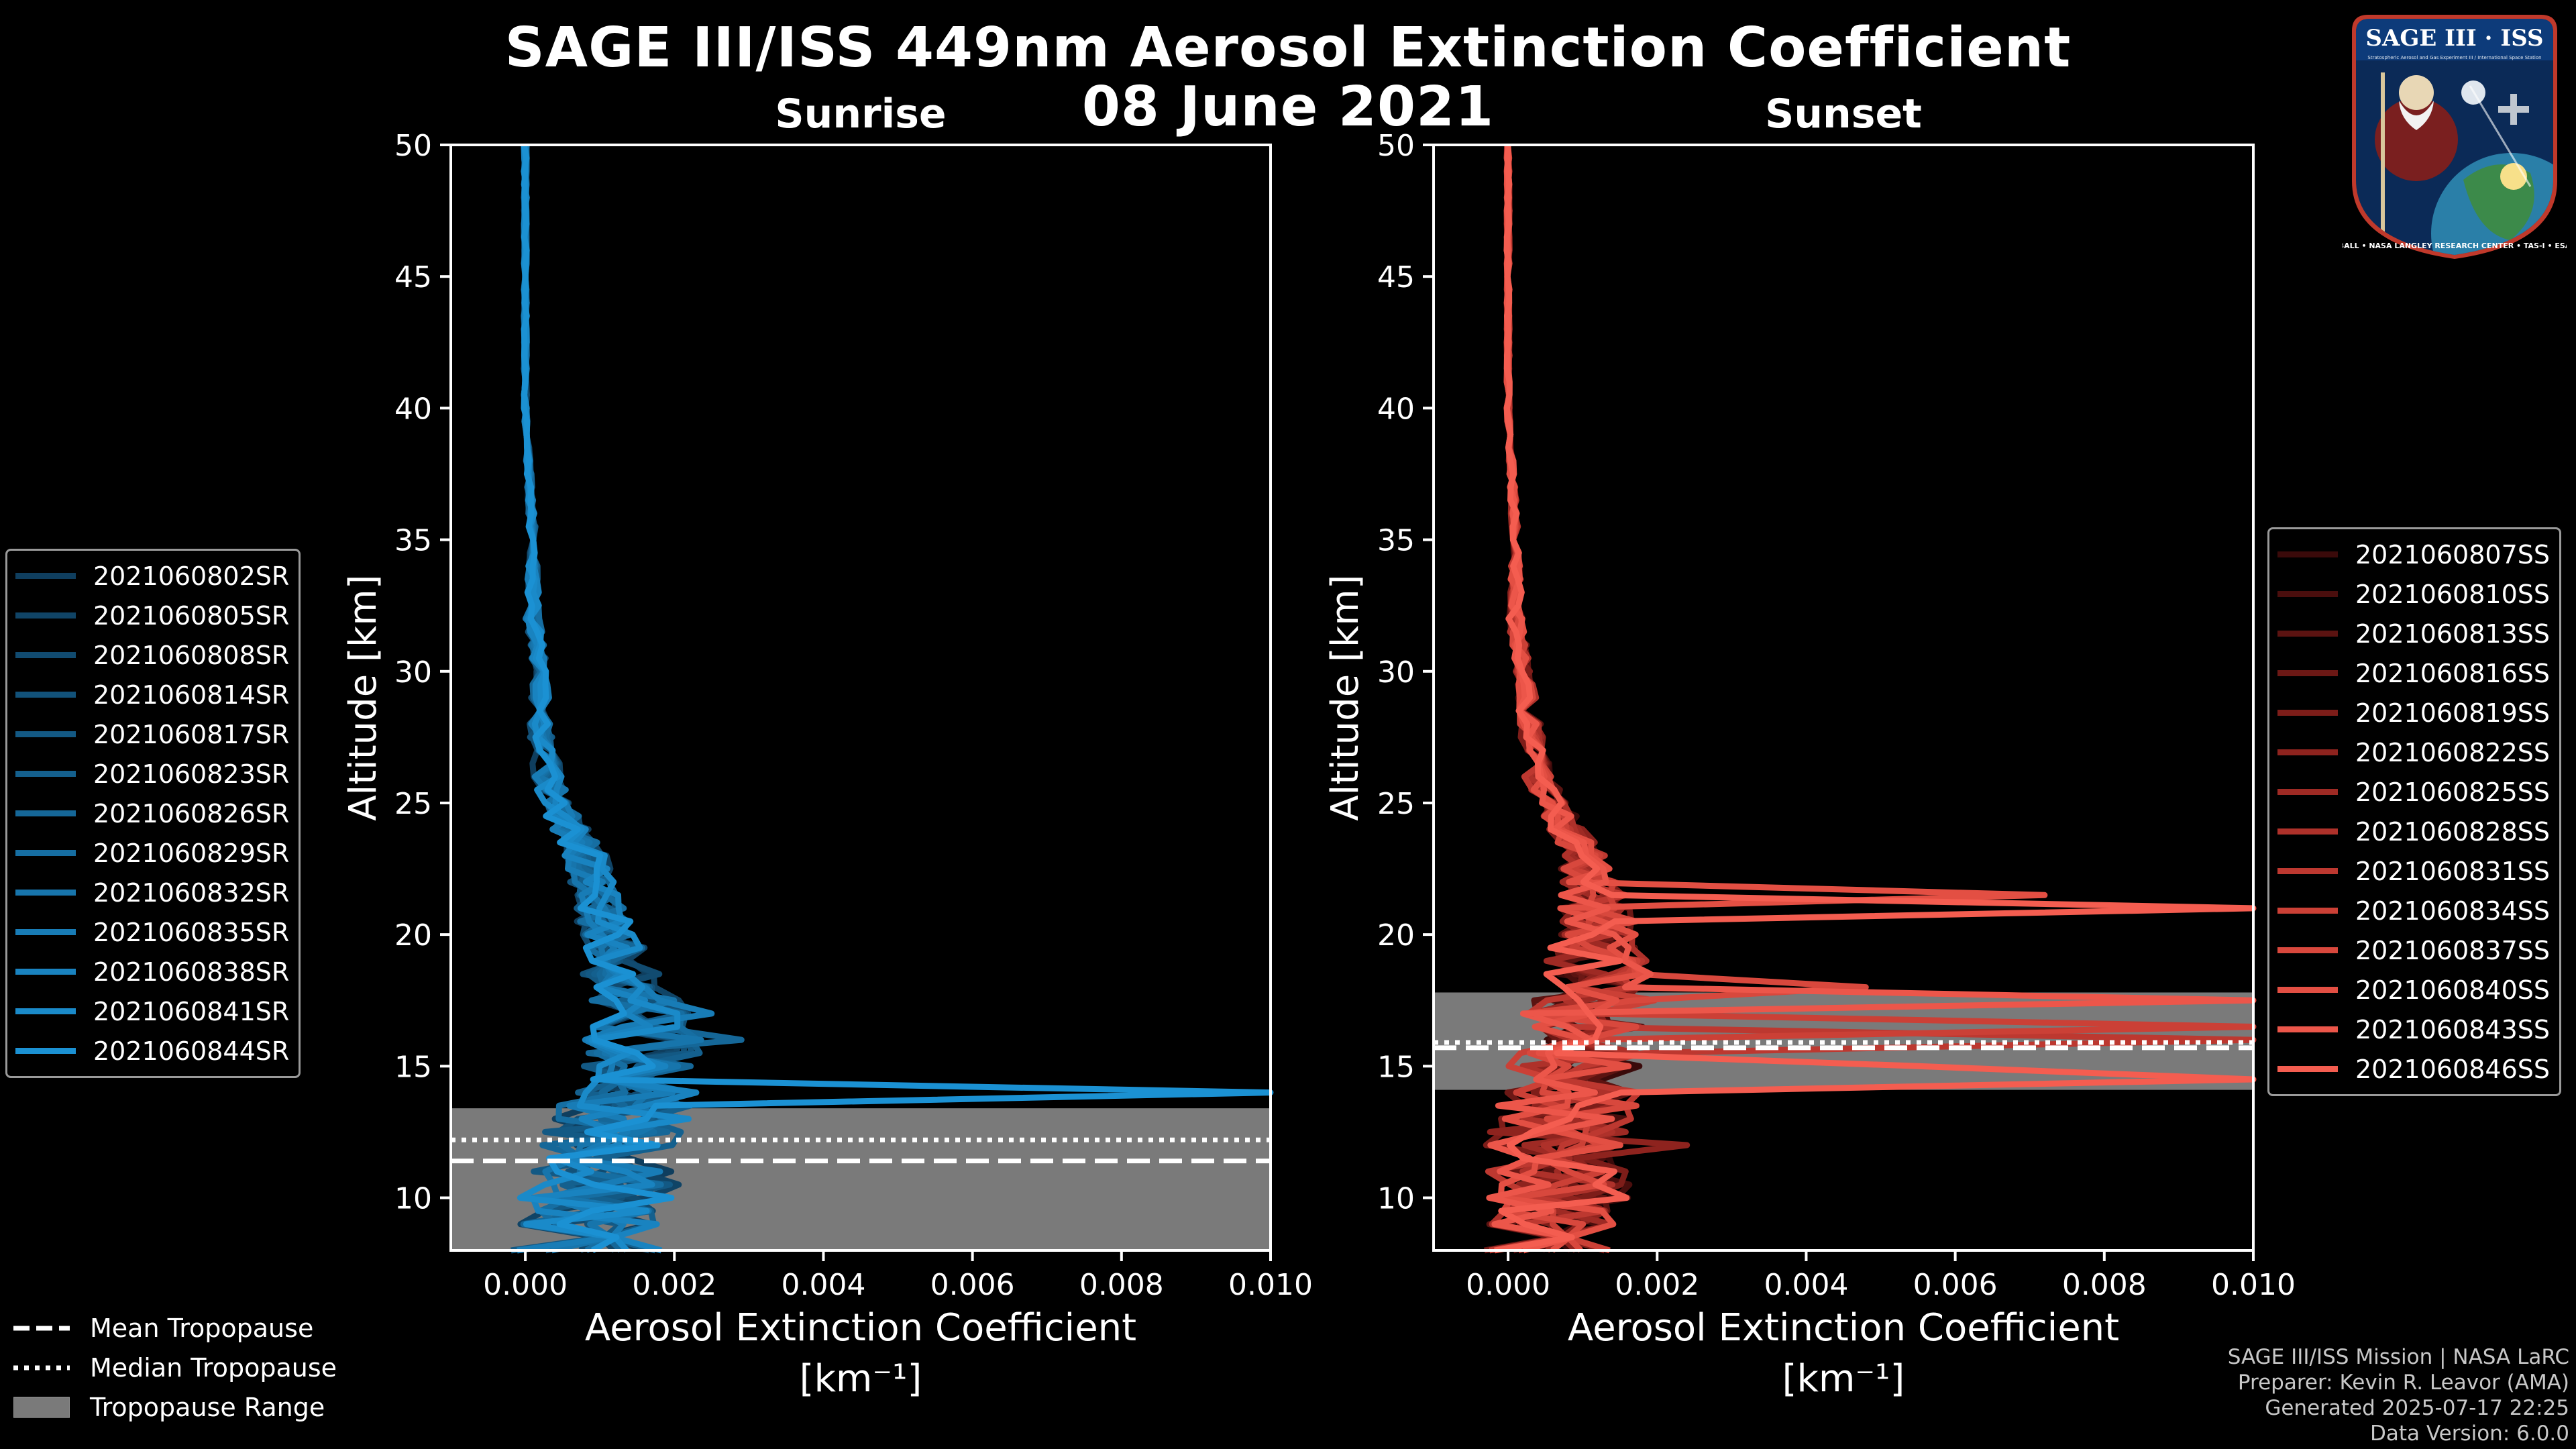  I want to click on legend-label: 2021060838SR, so click(191, 972).